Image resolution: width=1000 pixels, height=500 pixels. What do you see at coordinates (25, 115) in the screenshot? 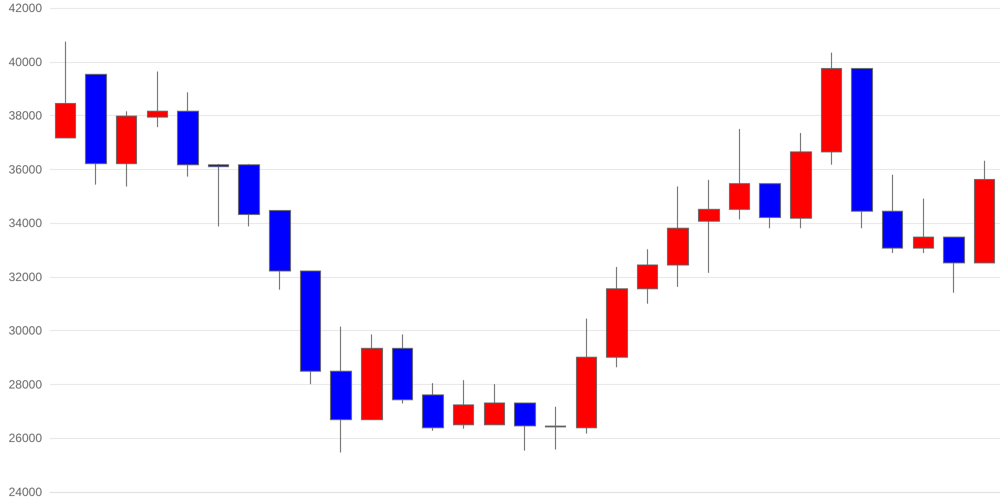
I see `y-tick-label: 38000` at bounding box center [25, 115].